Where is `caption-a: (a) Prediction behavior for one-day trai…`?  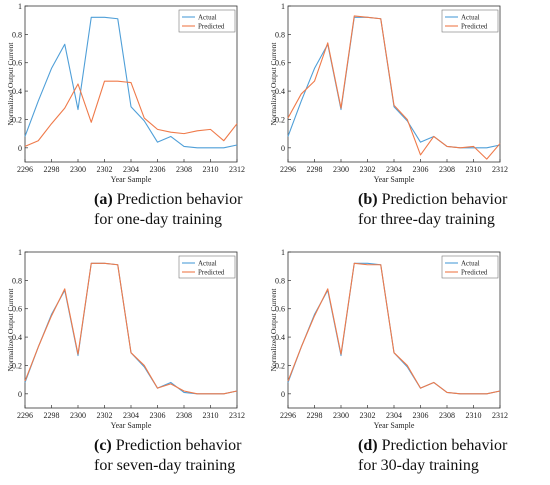
caption-a: (a) Prediction behavior for one-day trai… is located at coordinates (204, 210).